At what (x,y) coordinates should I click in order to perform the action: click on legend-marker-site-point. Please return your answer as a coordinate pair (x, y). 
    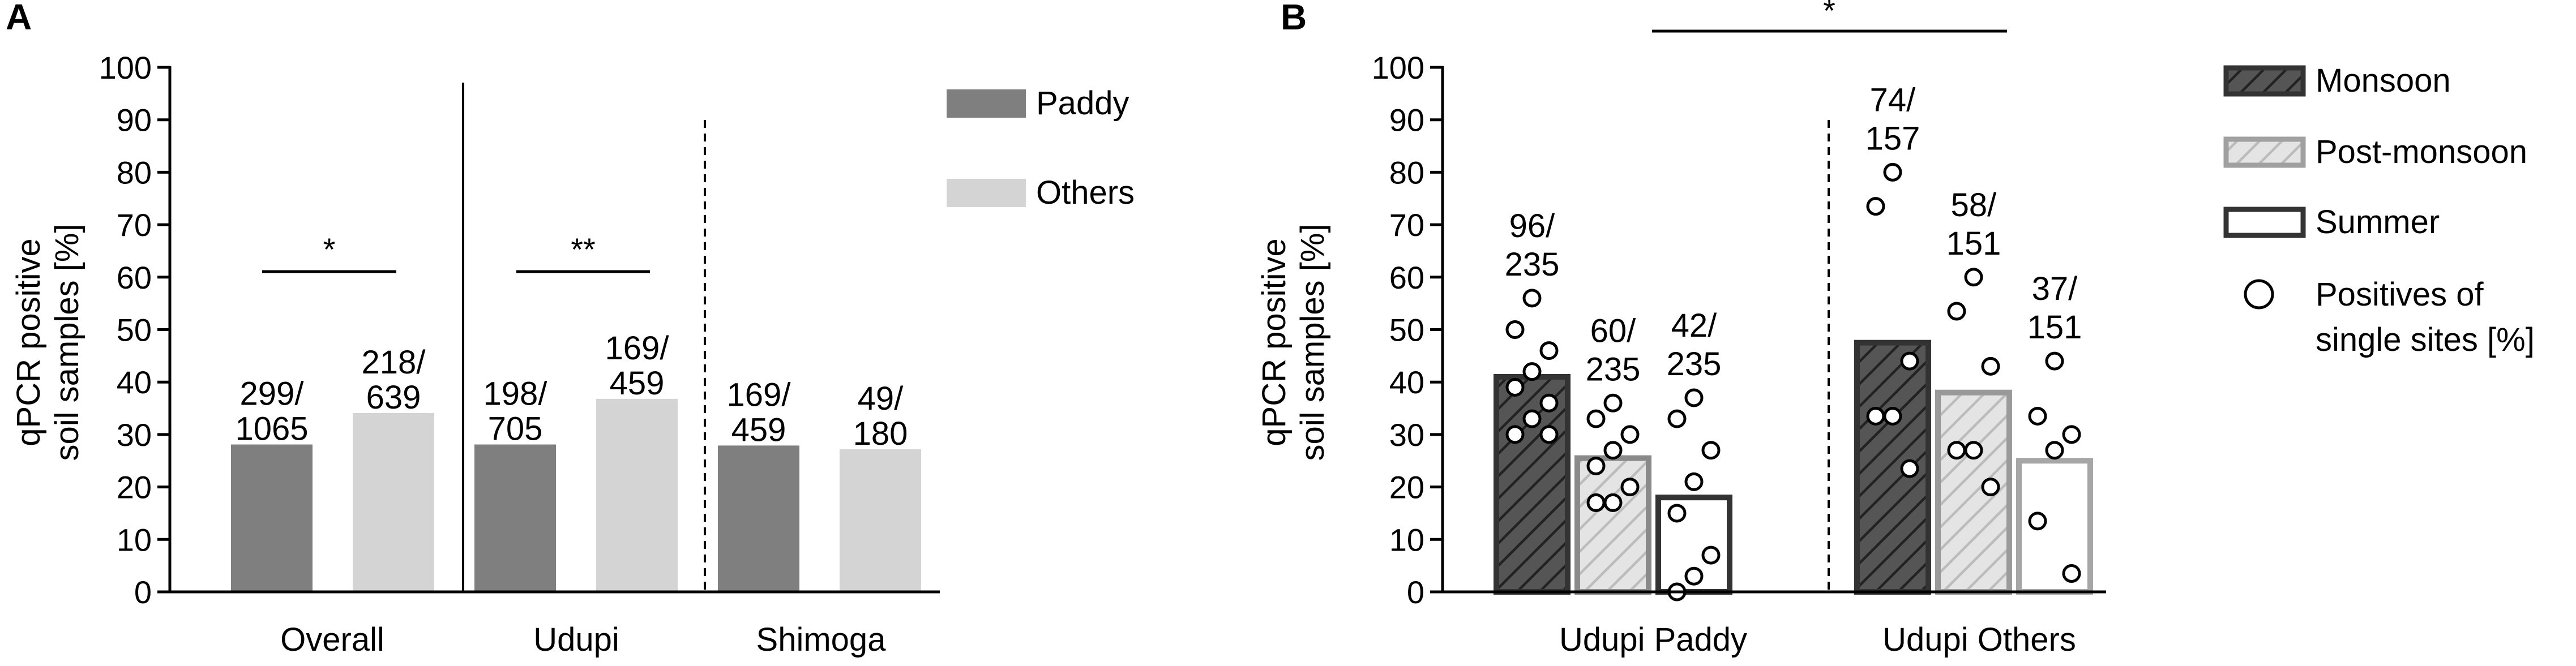
    Looking at the image, I should click on (2259, 294).